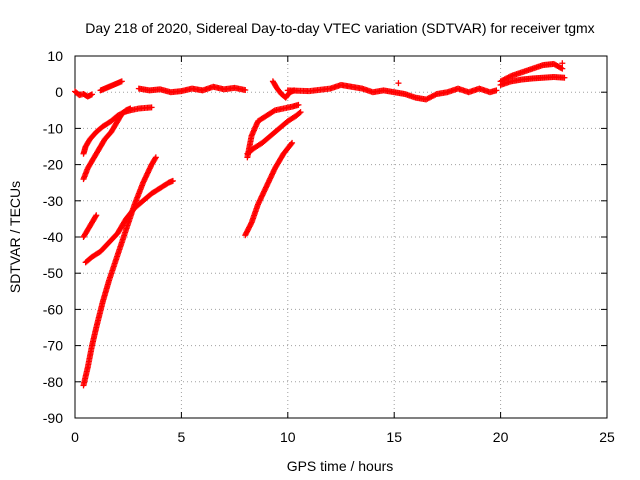 The width and height of the screenshot is (640, 480). Describe the element at coordinates (53, 237) in the screenshot. I see `y-tick-label: -40` at that location.